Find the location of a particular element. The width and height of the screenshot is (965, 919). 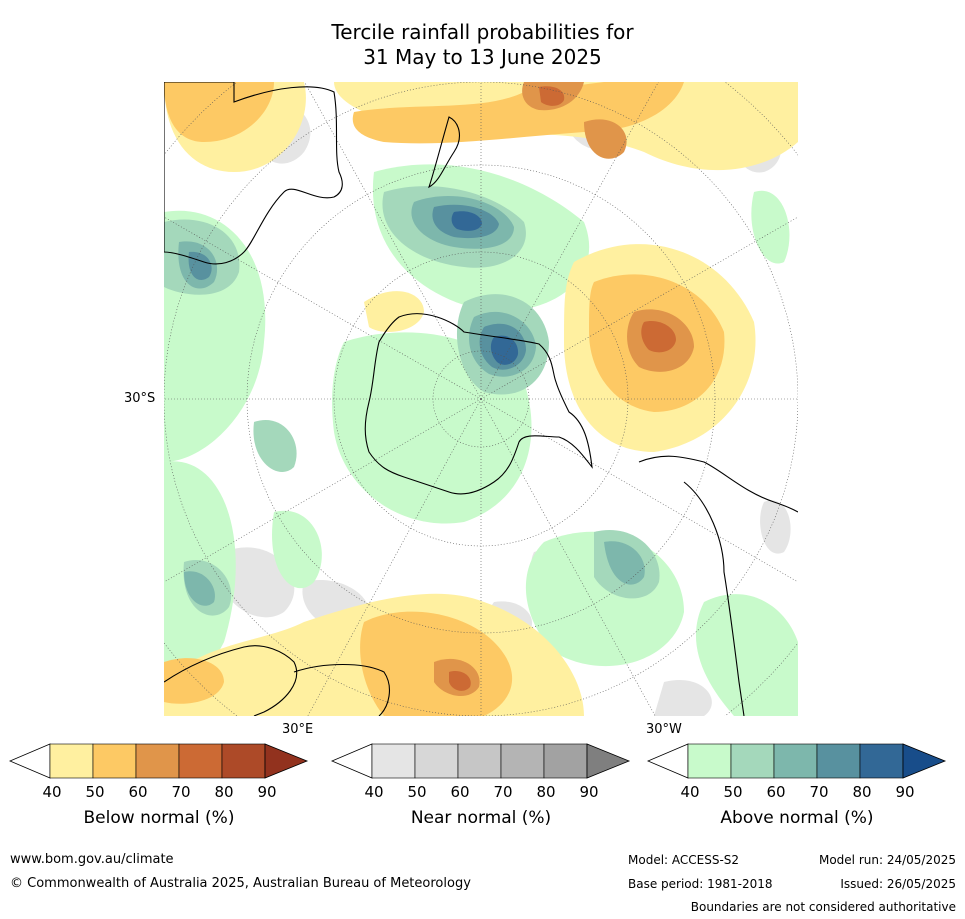

lon-label-30e: 30°E is located at coordinates (298, 729).